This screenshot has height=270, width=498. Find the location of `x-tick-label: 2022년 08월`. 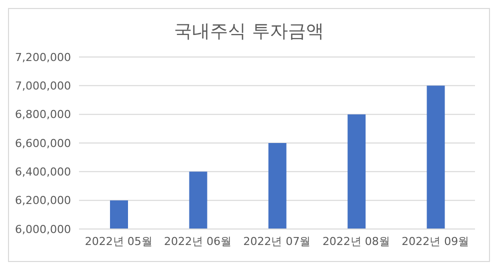

x-tick-label: 2022년 08월 is located at coordinates (356, 241).